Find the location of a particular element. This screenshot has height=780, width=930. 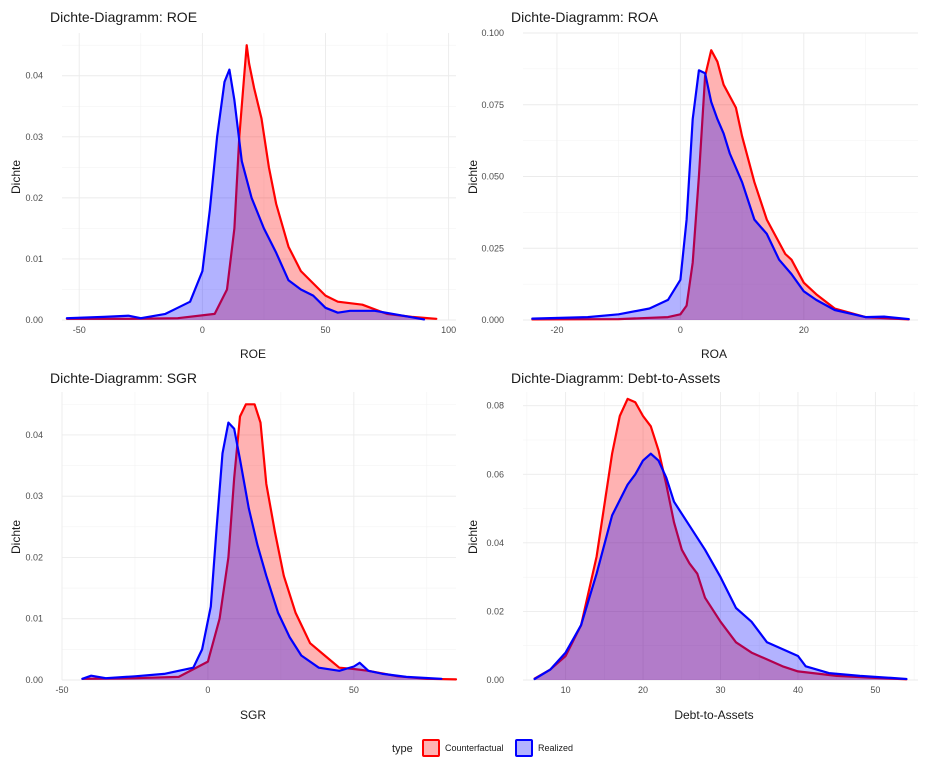

x-tick-label: 100 is located at coordinates (448, 330).